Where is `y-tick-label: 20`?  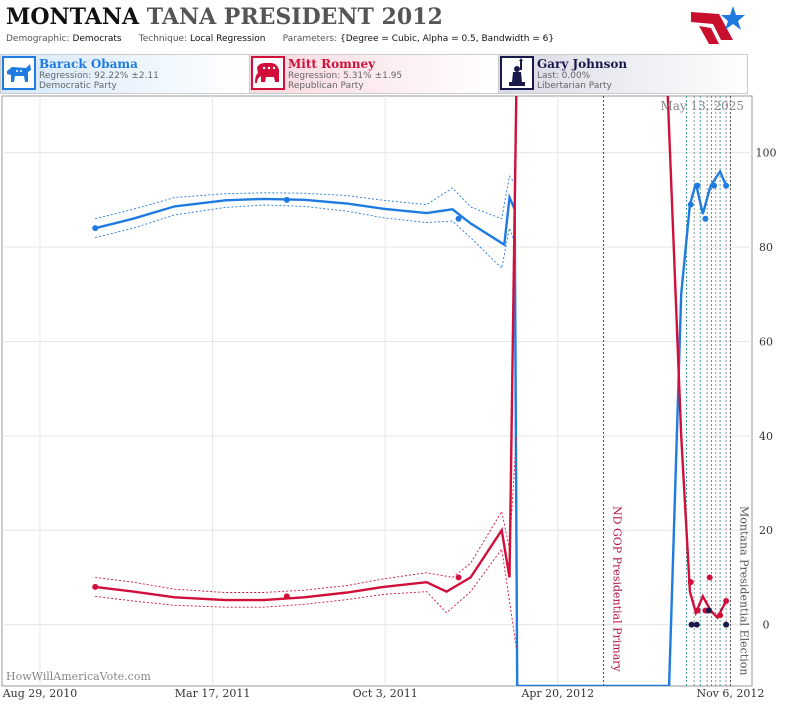 y-tick-label: 20 is located at coordinates (766, 530).